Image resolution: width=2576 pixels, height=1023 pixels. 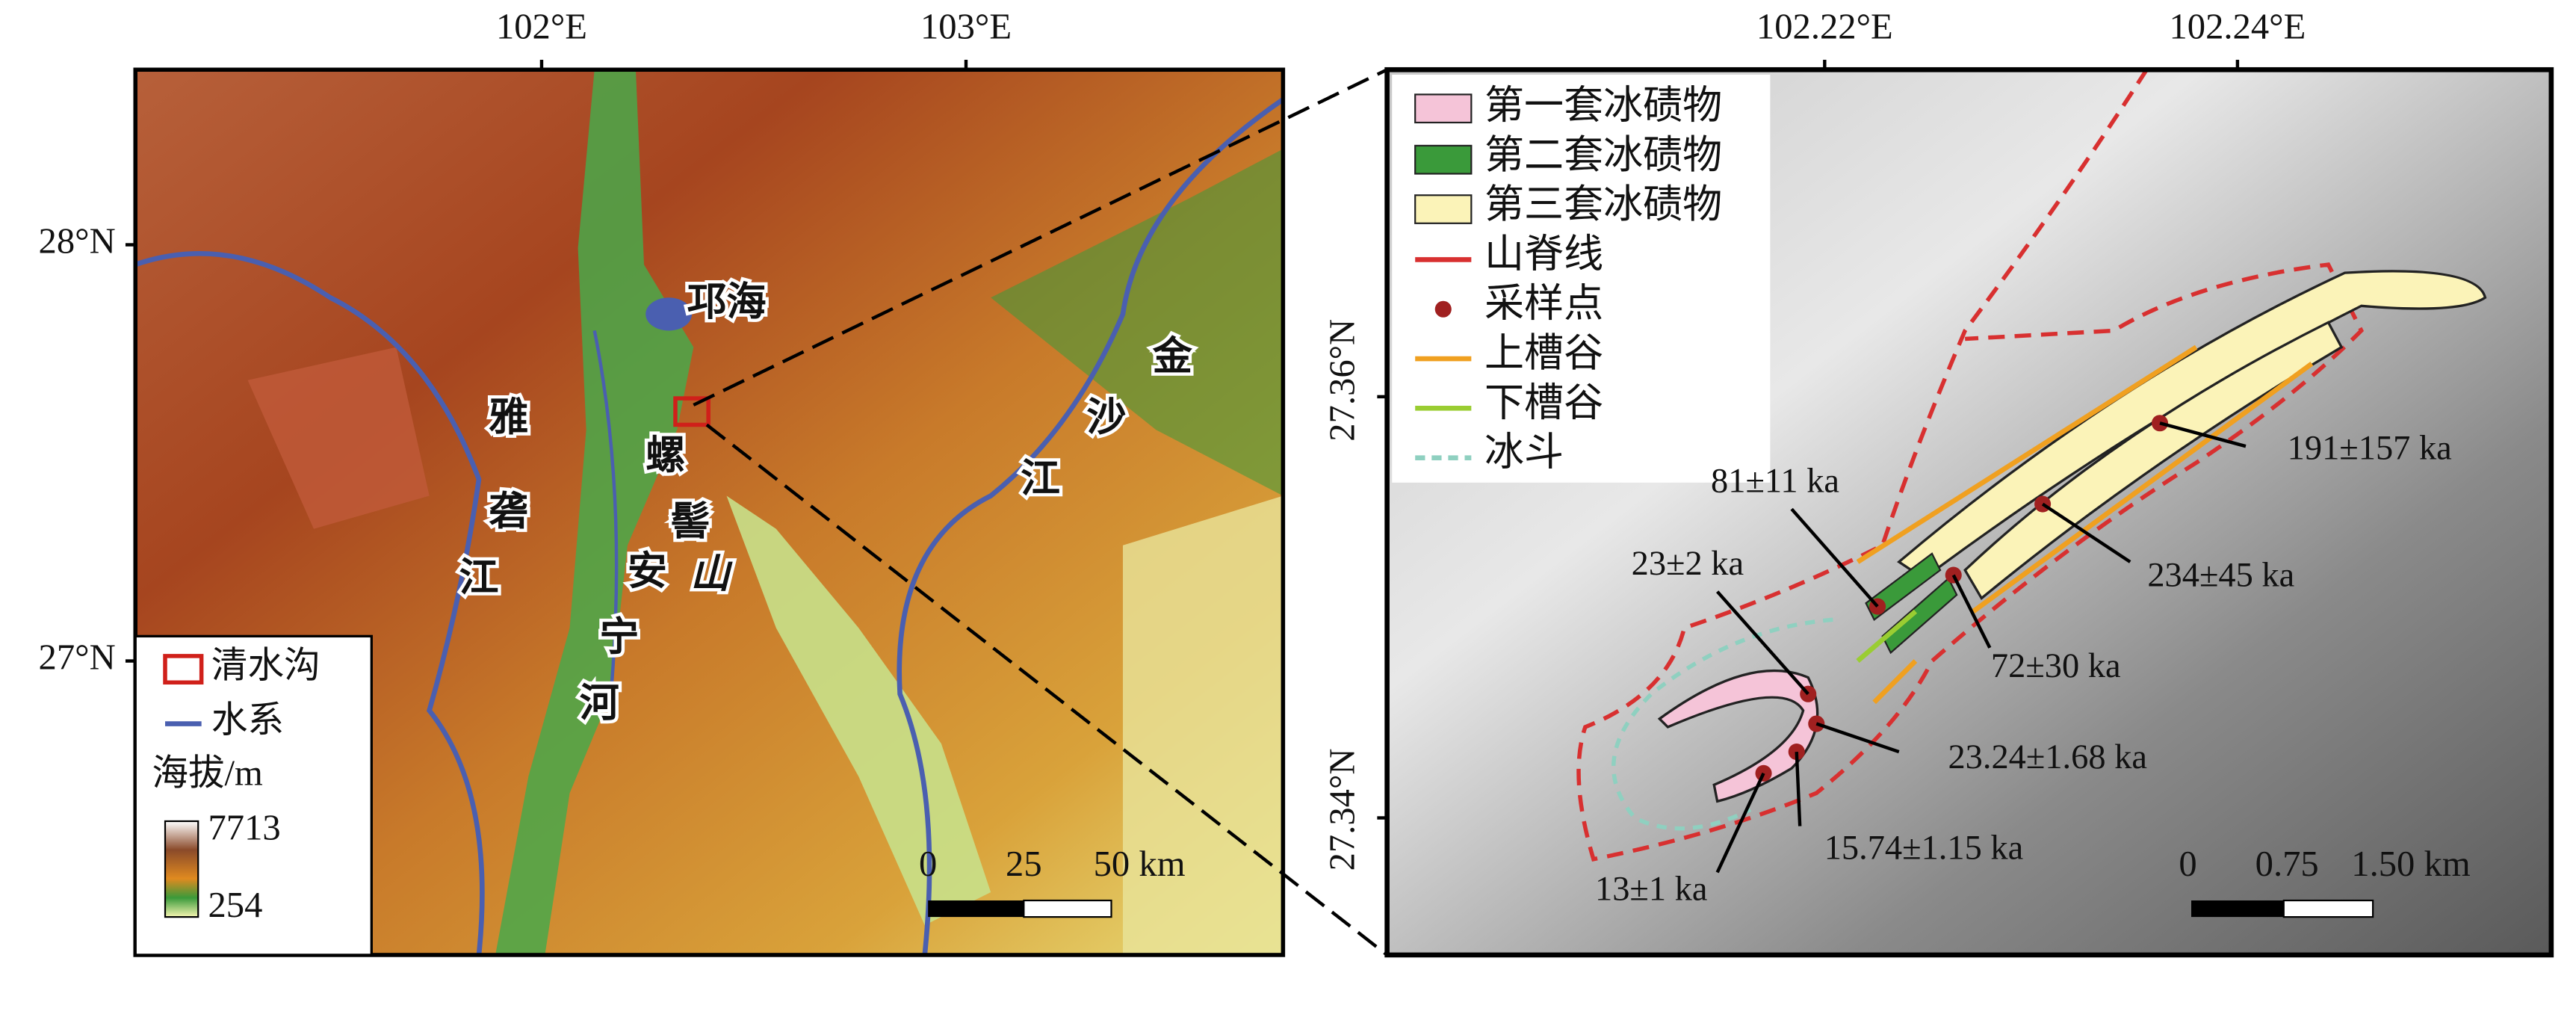 I want to click on plain, so click(x=1203, y=725).